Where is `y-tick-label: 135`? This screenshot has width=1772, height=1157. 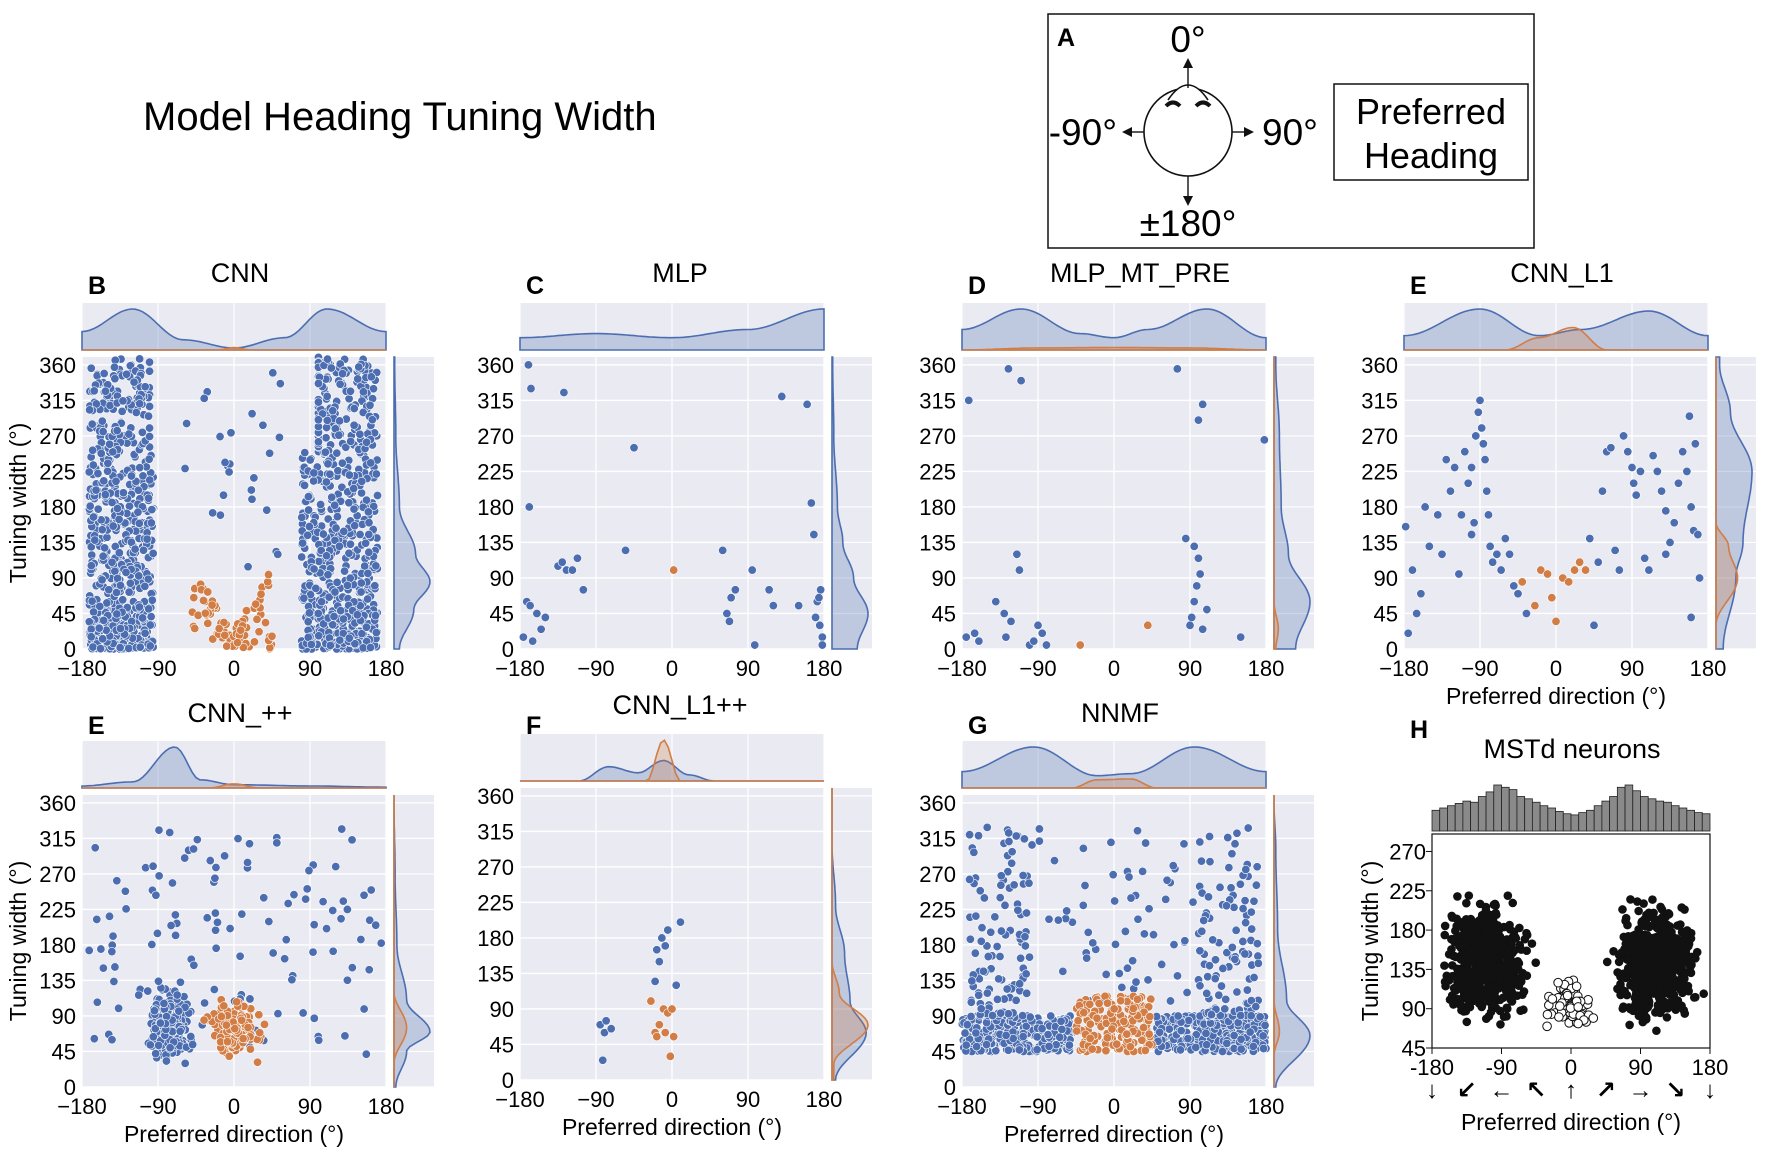
y-tick-label: 135 is located at coordinates (57, 980).